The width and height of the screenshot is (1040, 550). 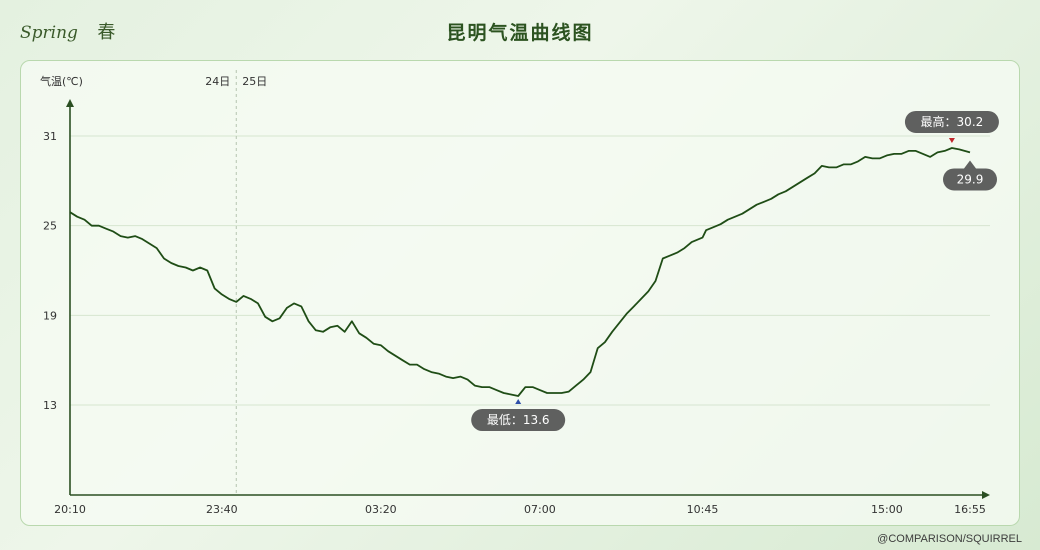 I want to click on season-en: Spring, so click(x=49, y=33).